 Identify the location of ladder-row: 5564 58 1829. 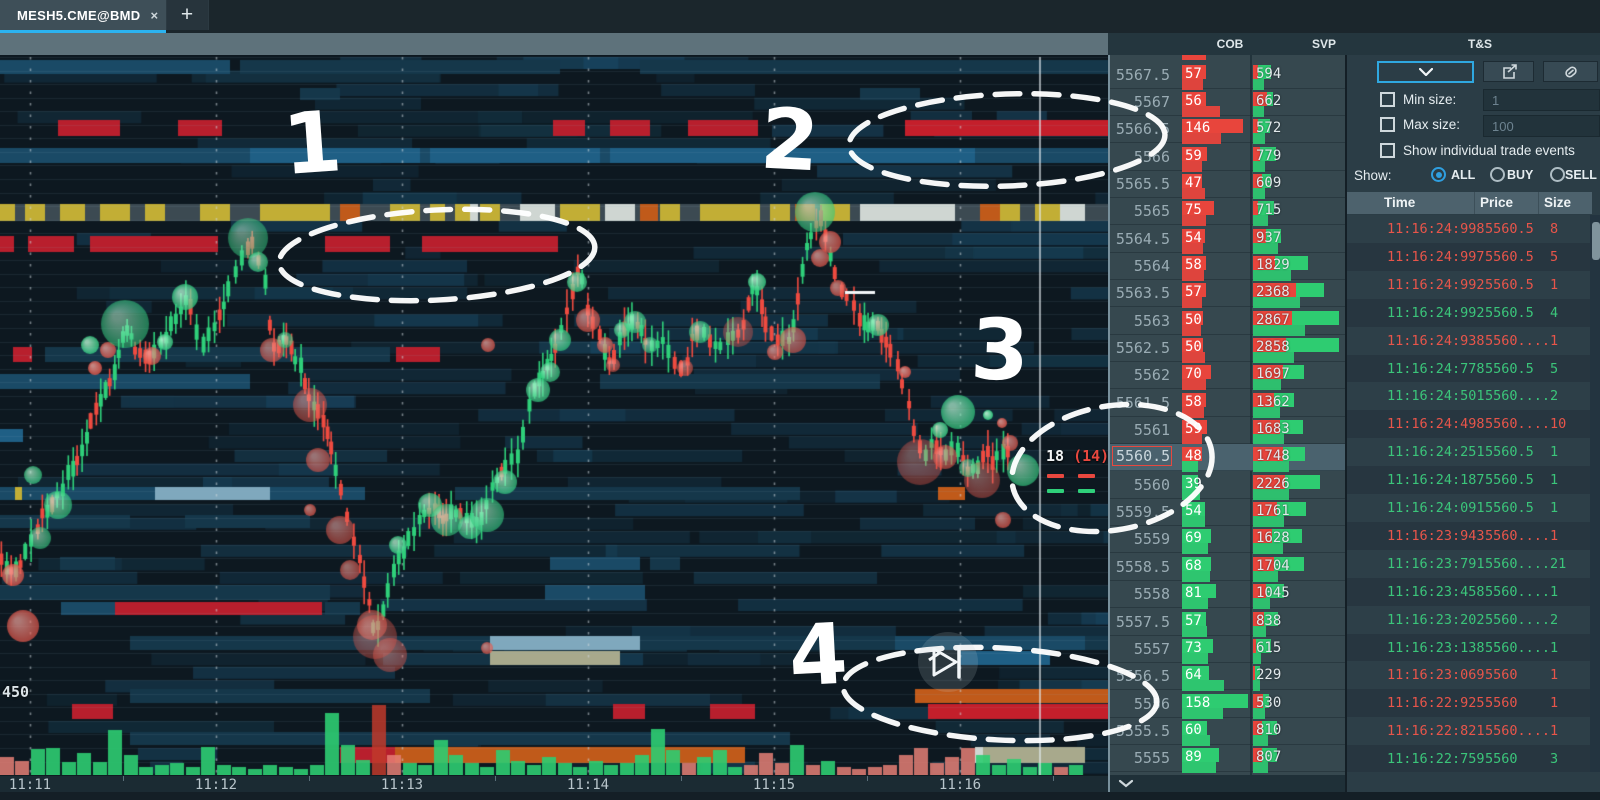
(1228, 267).